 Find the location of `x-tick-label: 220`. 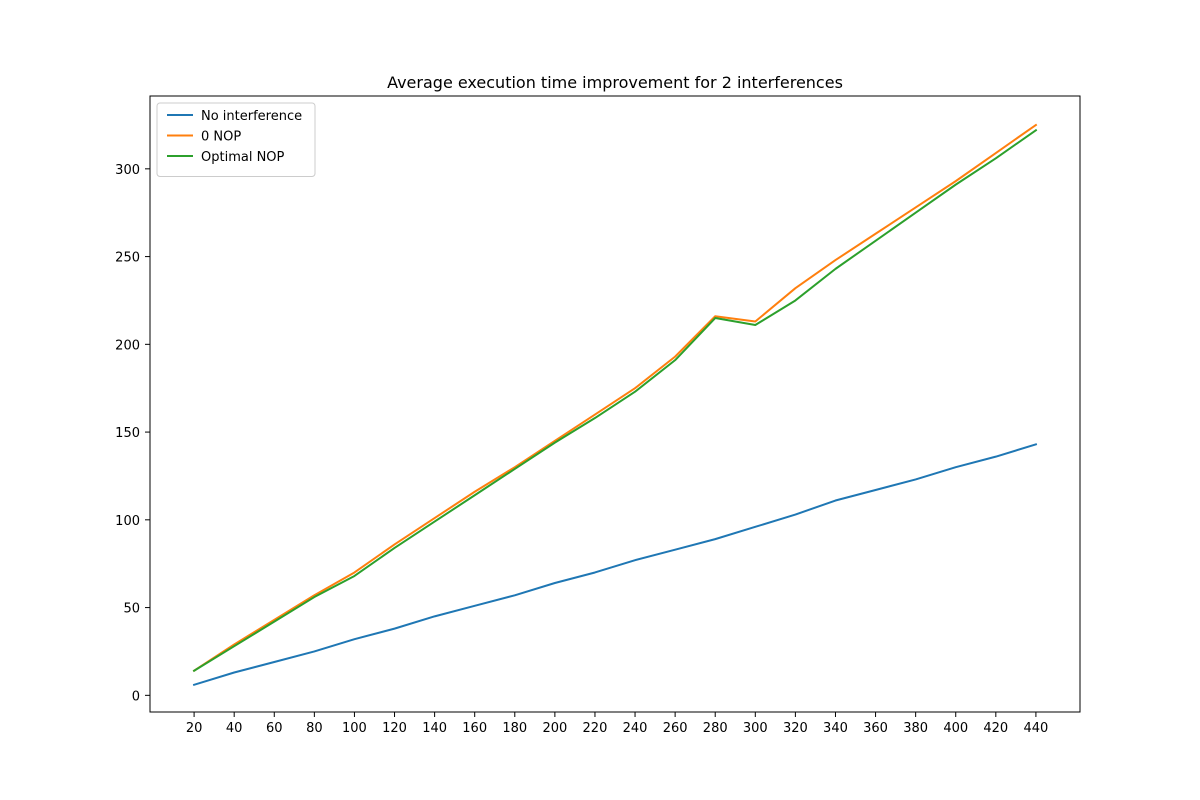

x-tick-label: 220 is located at coordinates (595, 728).